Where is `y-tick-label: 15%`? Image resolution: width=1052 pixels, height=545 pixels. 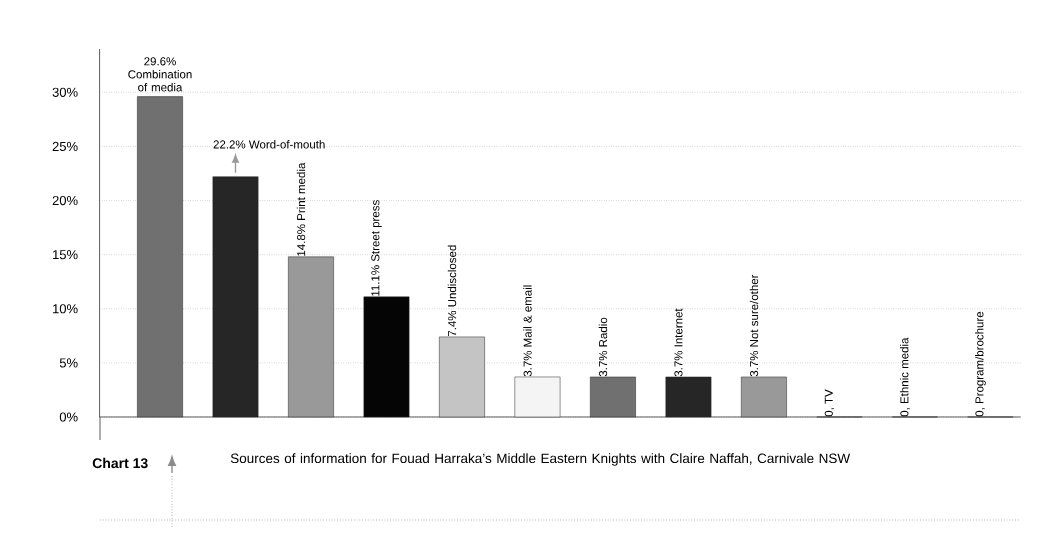
y-tick-label: 15% is located at coordinates (65, 255).